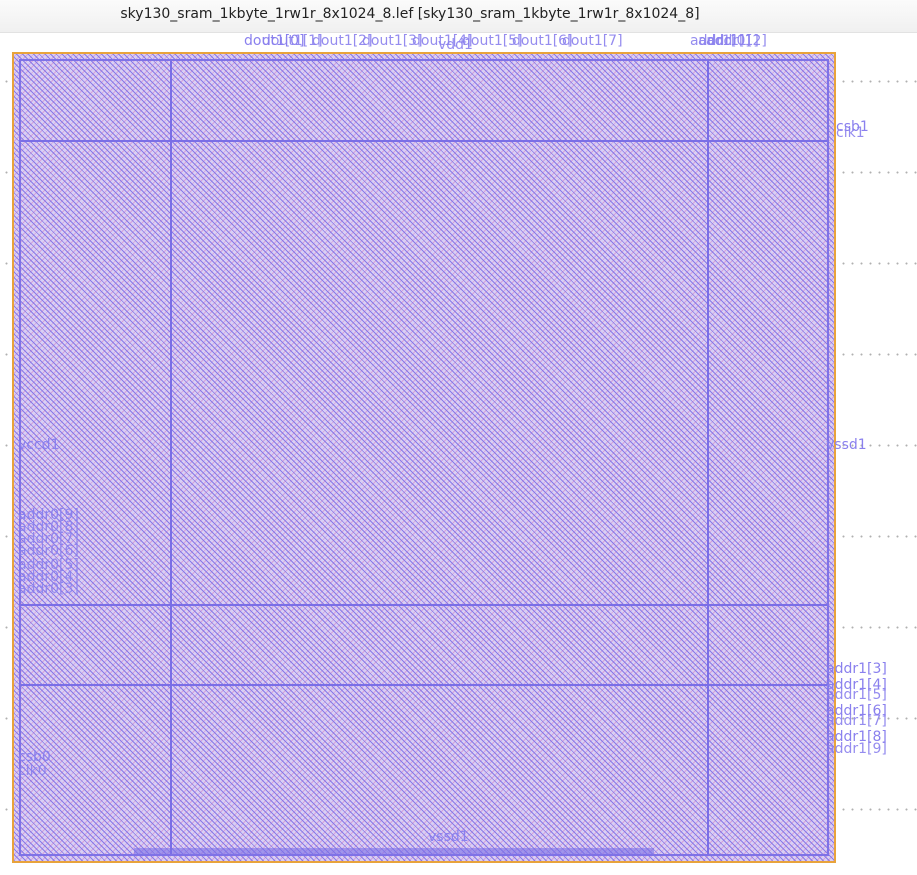 The image size is (917, 875). Describe the element at coordinates (342, 41) in the screenshot. I see `pin-label-top: dout1[2]` at that location.